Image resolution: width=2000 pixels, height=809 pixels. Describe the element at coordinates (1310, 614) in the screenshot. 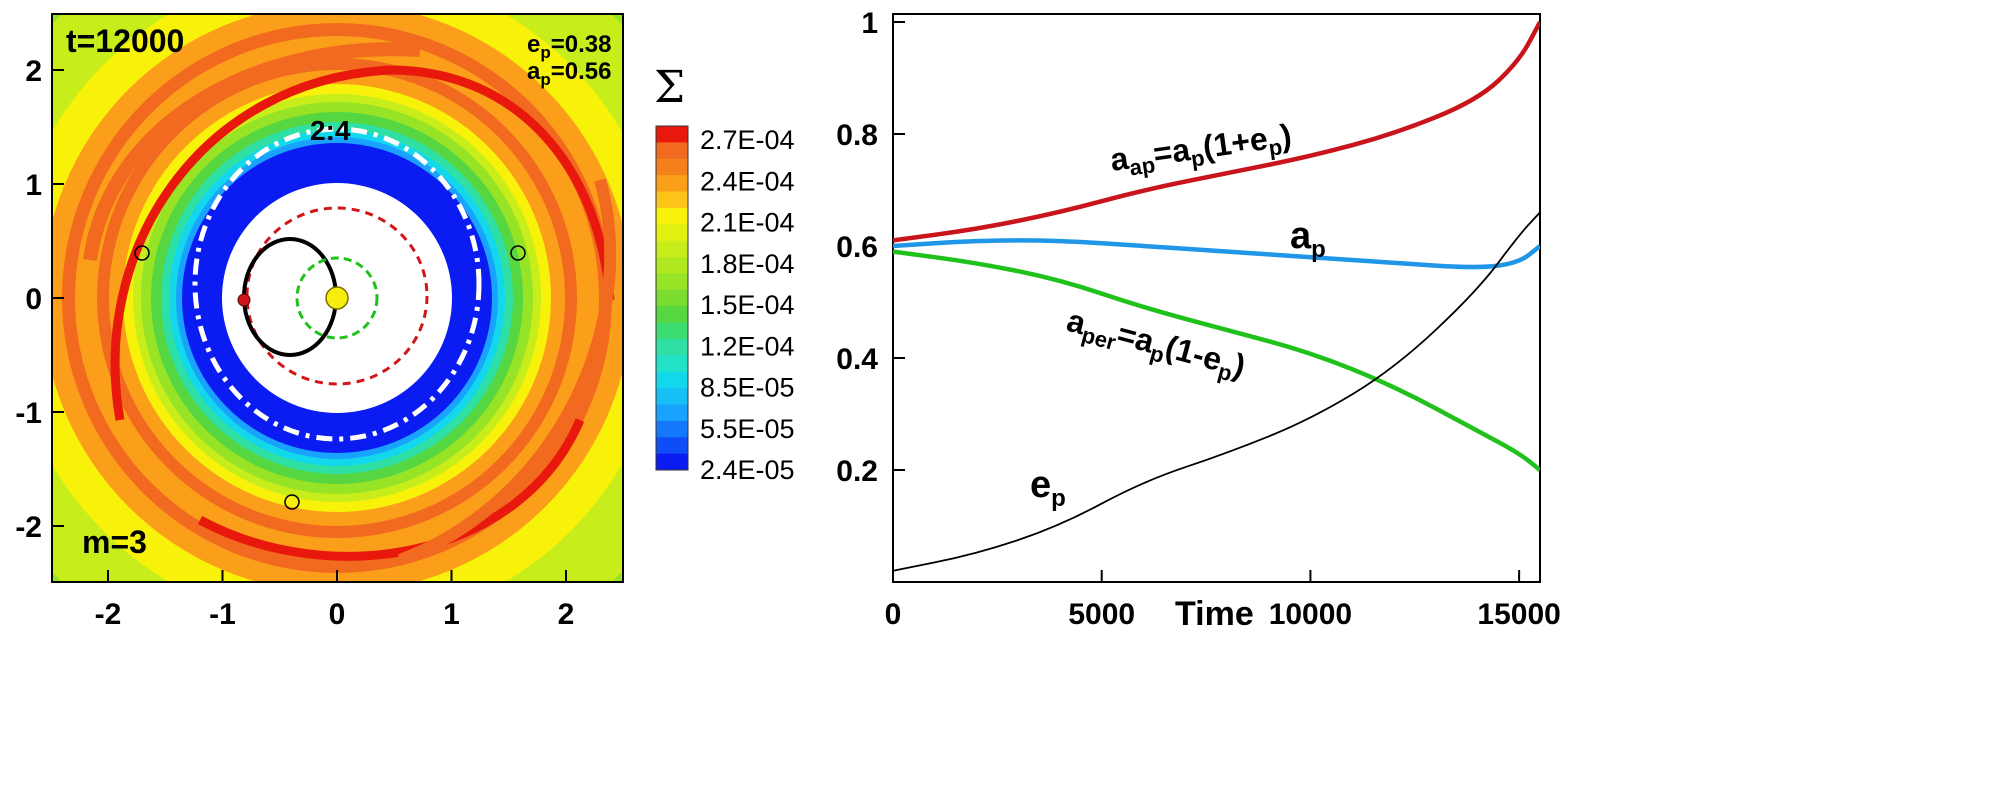

I see `chart-x-tick-label: 10000` at that location.